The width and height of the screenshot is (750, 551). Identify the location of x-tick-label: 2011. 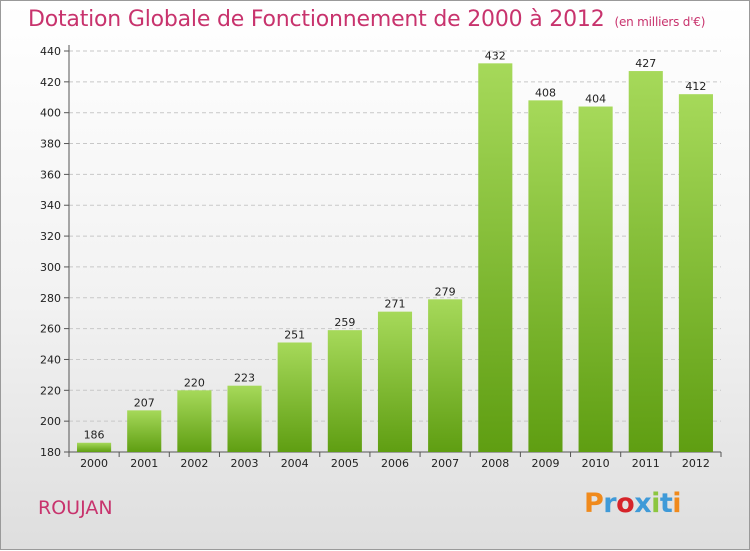
(646, 463).